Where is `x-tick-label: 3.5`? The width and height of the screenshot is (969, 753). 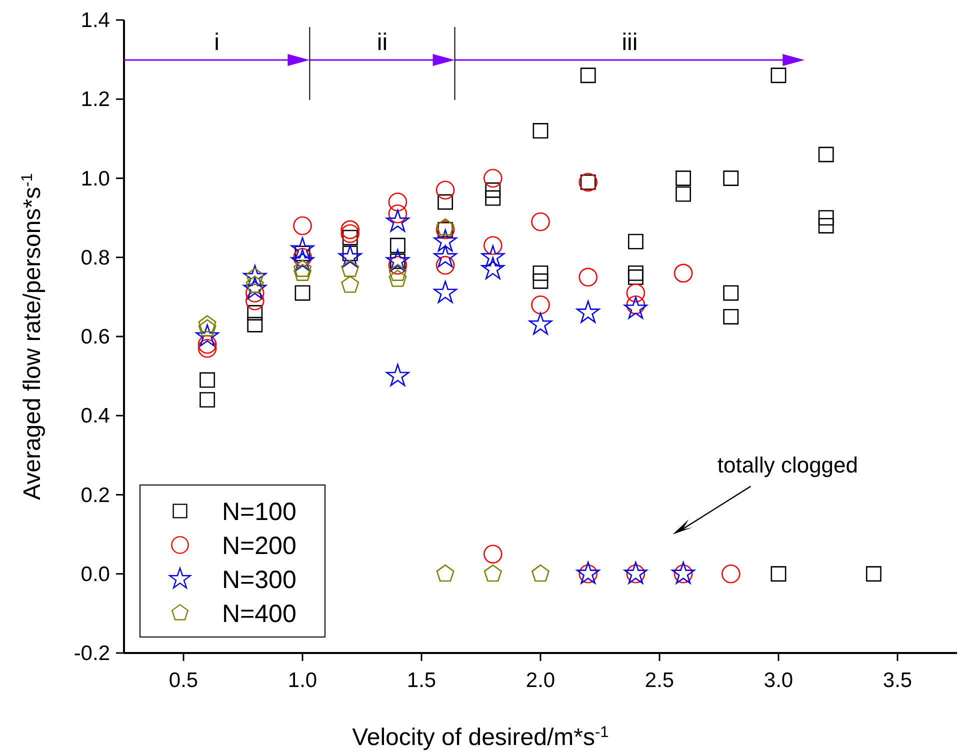 x-tick-label: 3.5 is located at coordinates (897, 680).